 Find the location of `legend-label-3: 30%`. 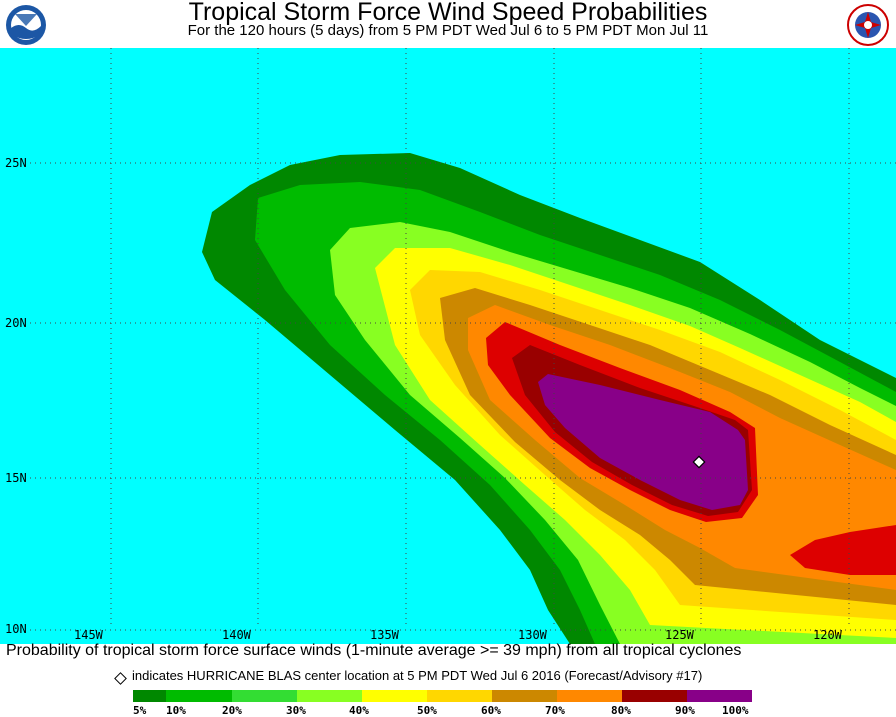

legend-label-3: 30% is located at coordinates (296, 710).